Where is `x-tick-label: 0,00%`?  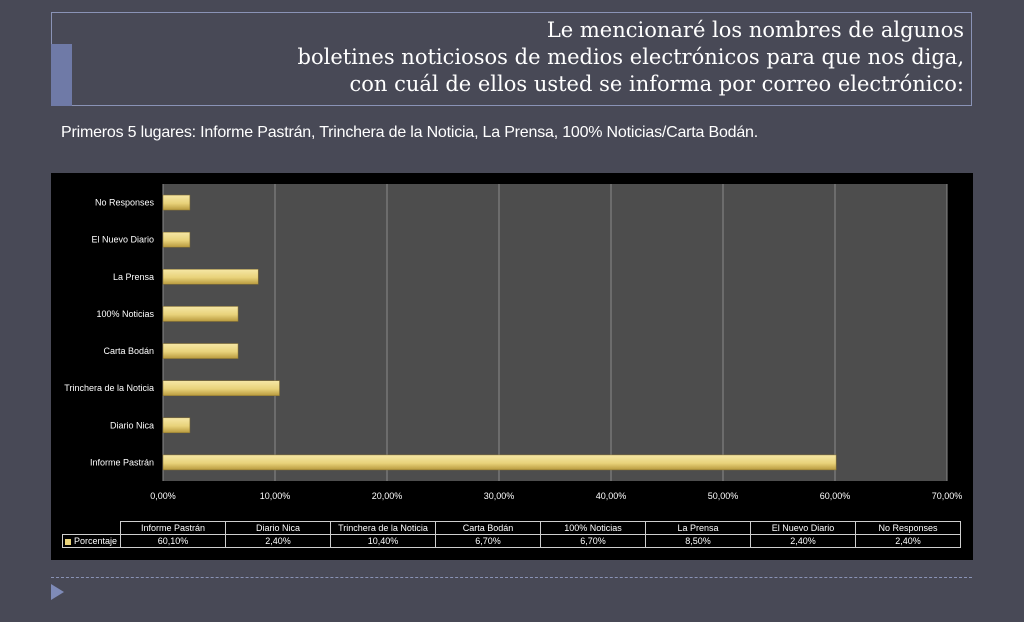 x-tick-label: 0,00% is located at coordinates (163, 496).